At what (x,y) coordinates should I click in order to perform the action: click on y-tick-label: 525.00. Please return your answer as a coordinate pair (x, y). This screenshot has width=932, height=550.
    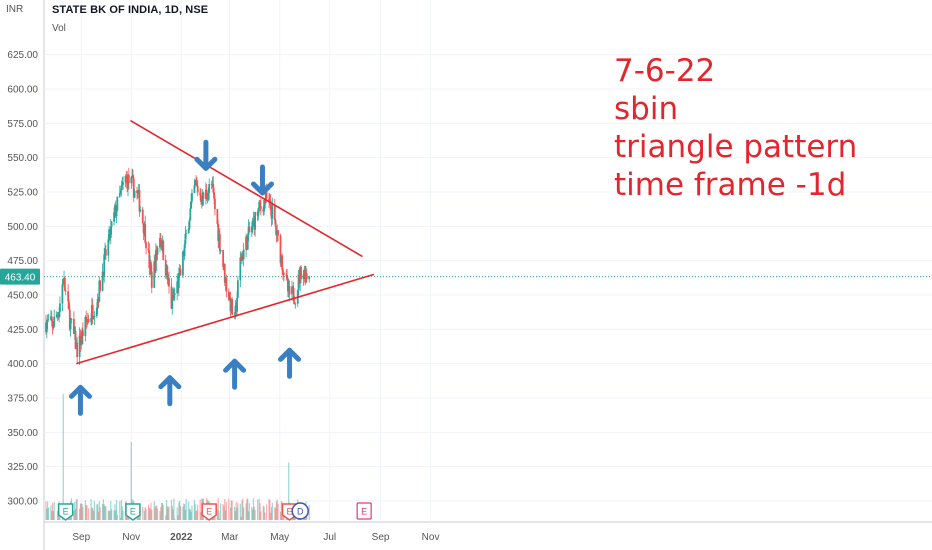
    Looking at the image, I should click on (22, 193).